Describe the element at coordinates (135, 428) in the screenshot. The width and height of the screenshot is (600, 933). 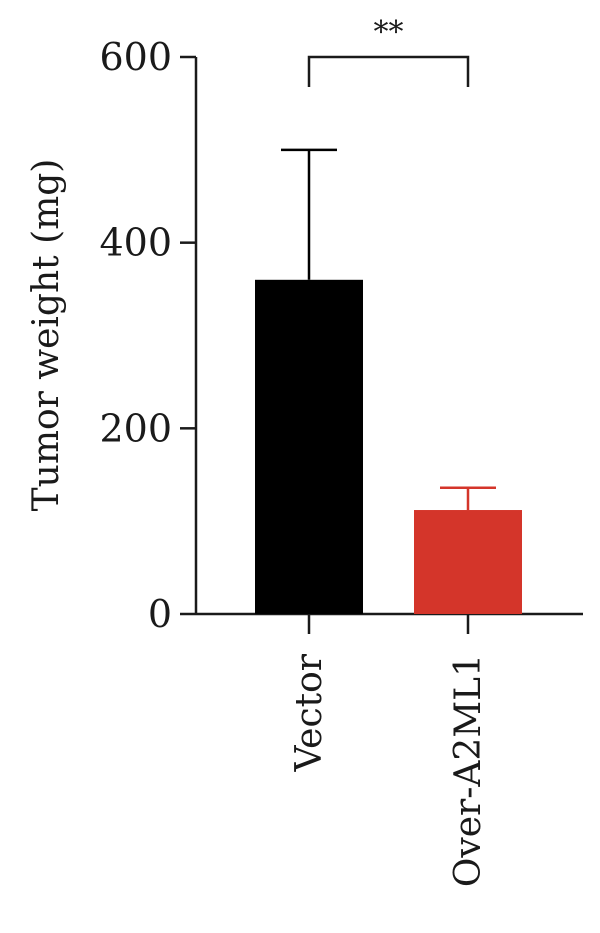
I see `y-tick-label: 200` at that location.